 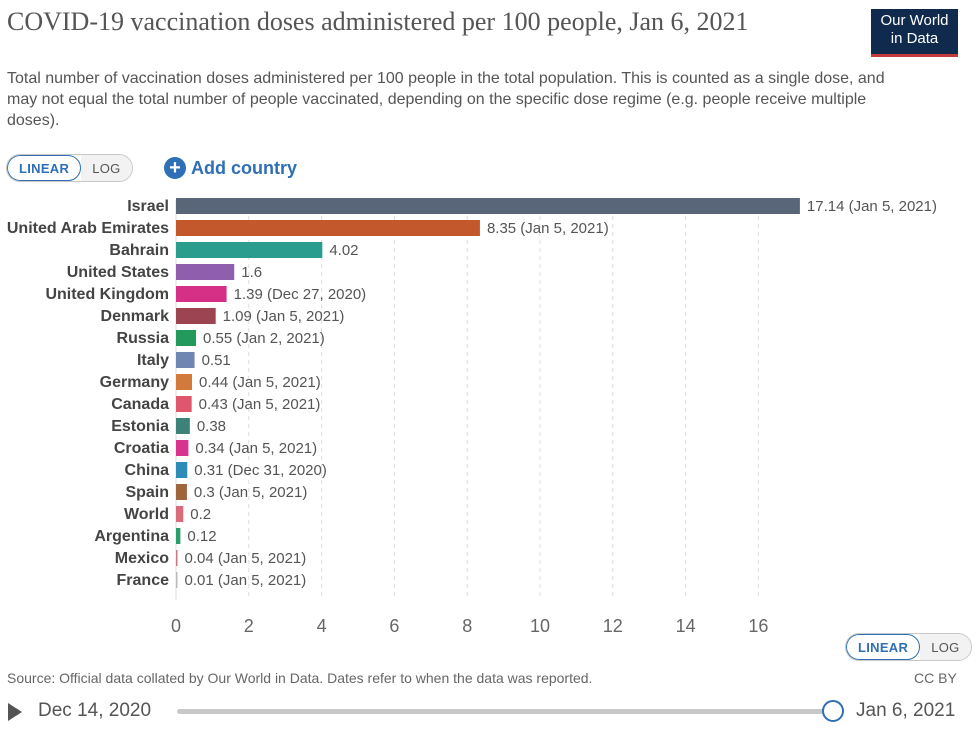 What do you see at coordinates (211, 426) in the screenshot?
I see `data-label: 0.38` at bounding box center [211, 426].